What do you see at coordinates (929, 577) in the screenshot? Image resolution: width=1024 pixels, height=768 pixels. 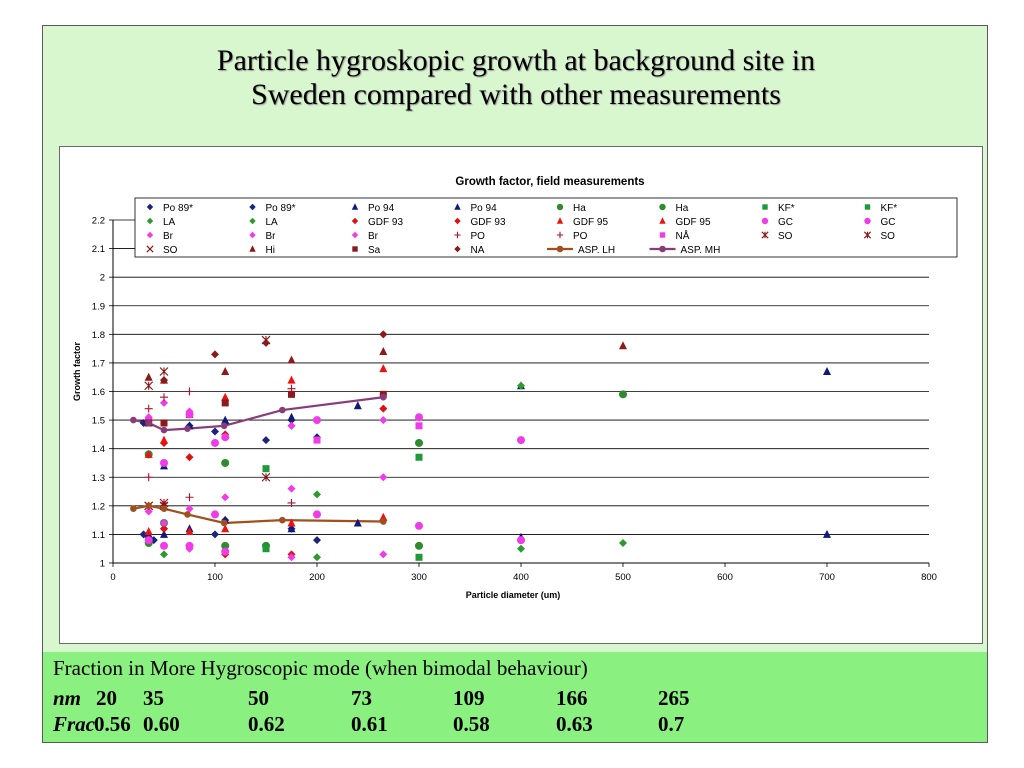 I see `x-tick-label: 800` at bounding box center [929, 577].